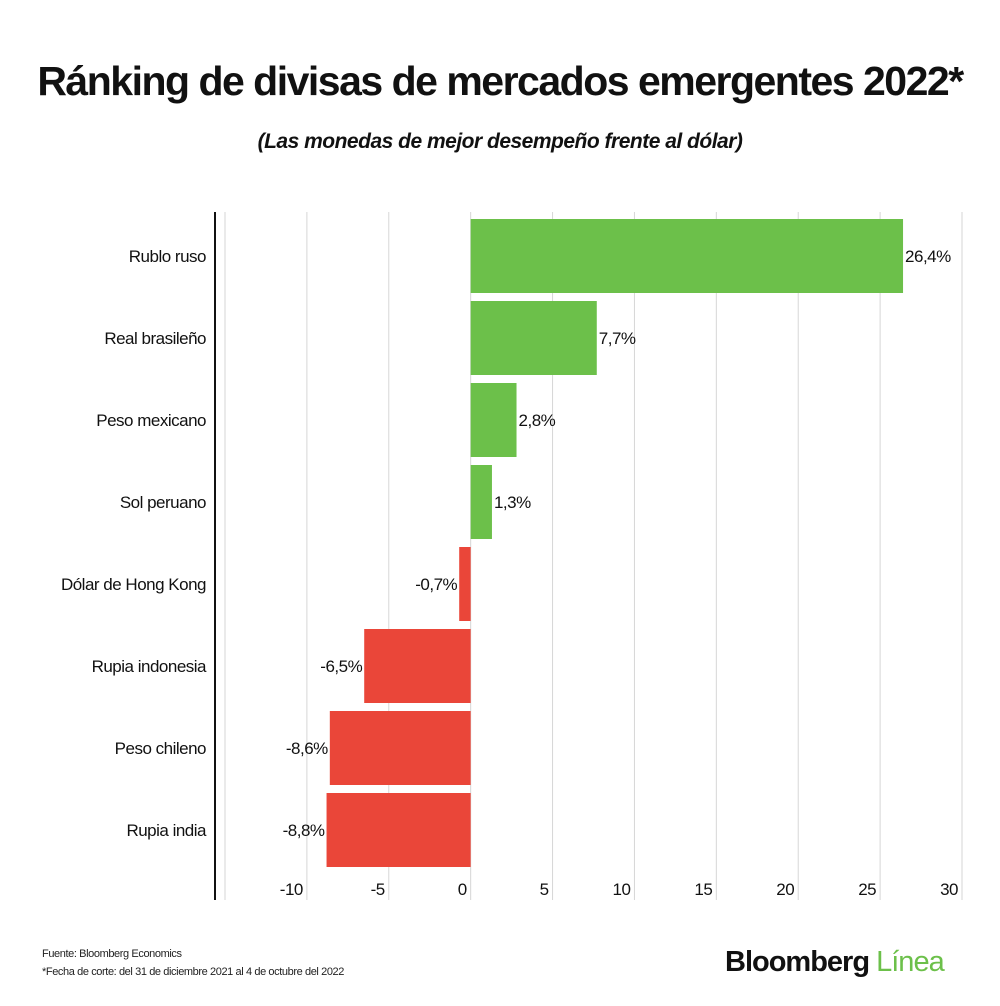  I want to click on data-label: -8,8%, so click(304, 830).